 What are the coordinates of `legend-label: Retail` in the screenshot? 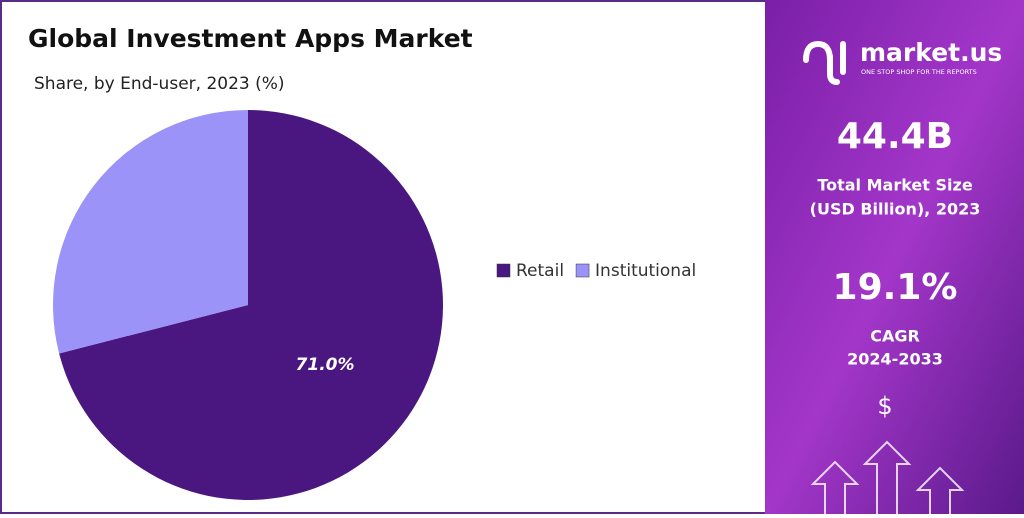 It's located at (540, 271).